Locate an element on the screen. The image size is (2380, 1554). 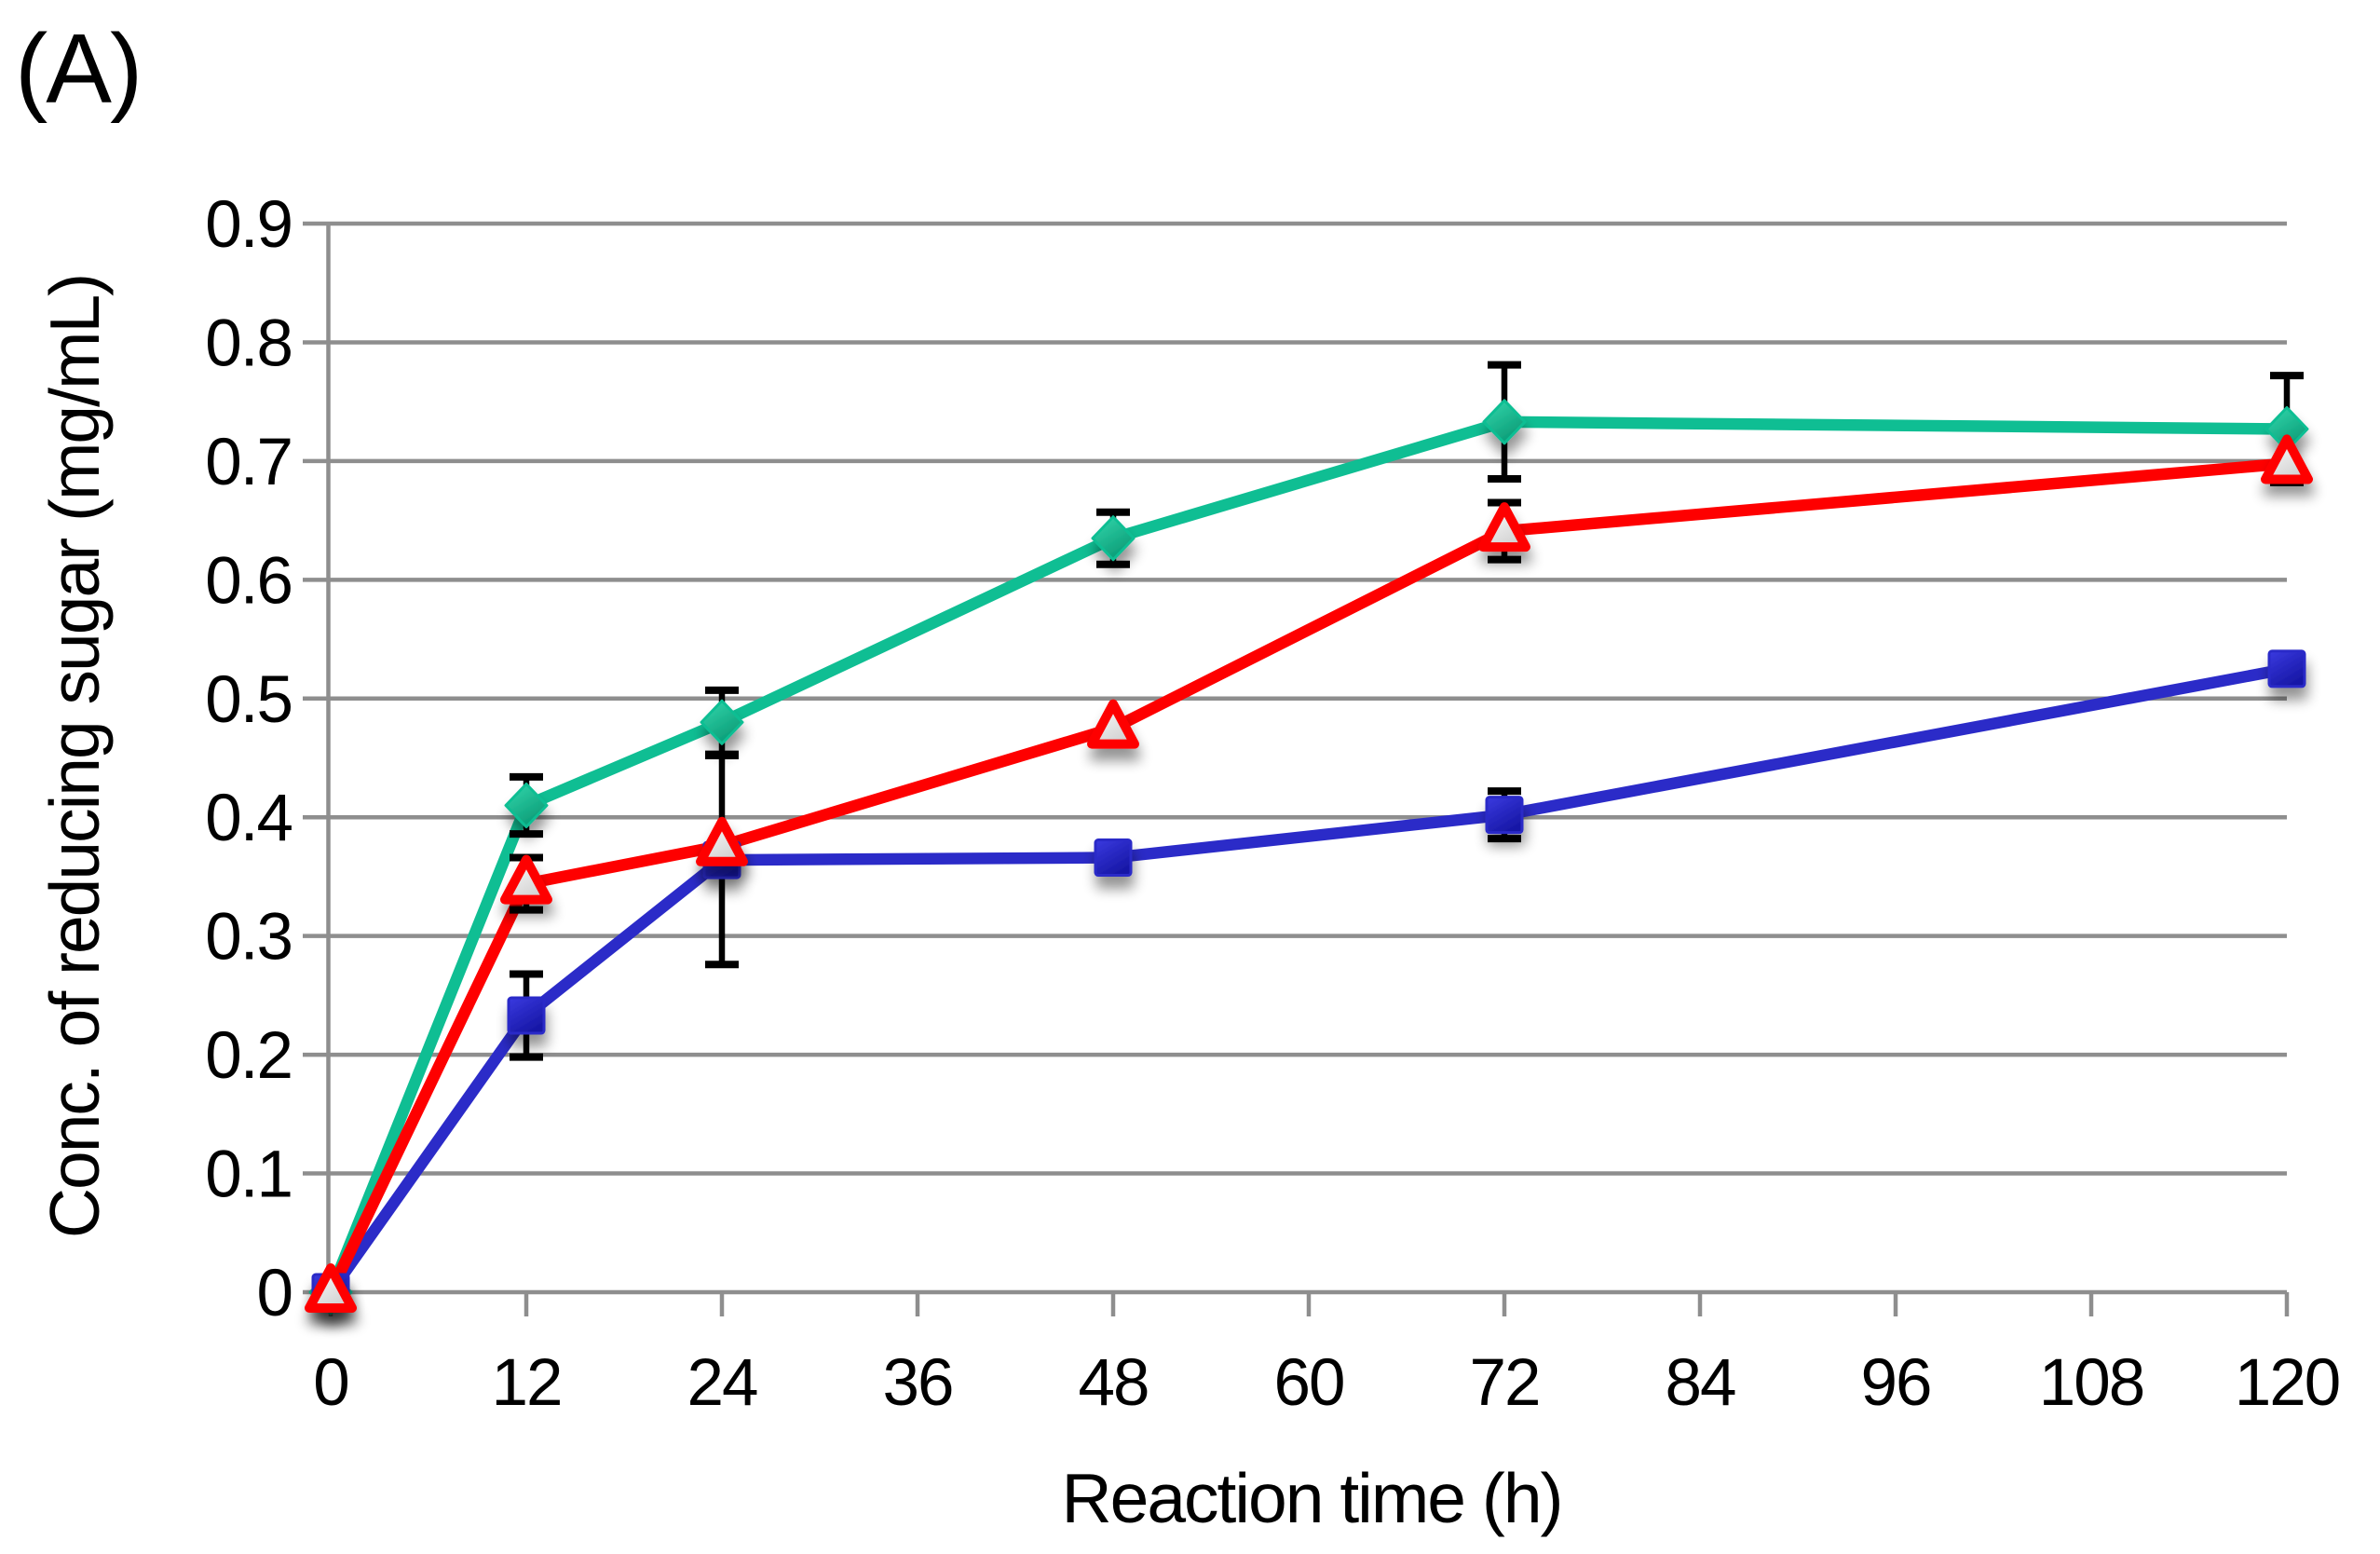
x-tick-labels: 0 12 24 36 48 60 72 84 96 108 120 is located at coordinates (1327, 1383).